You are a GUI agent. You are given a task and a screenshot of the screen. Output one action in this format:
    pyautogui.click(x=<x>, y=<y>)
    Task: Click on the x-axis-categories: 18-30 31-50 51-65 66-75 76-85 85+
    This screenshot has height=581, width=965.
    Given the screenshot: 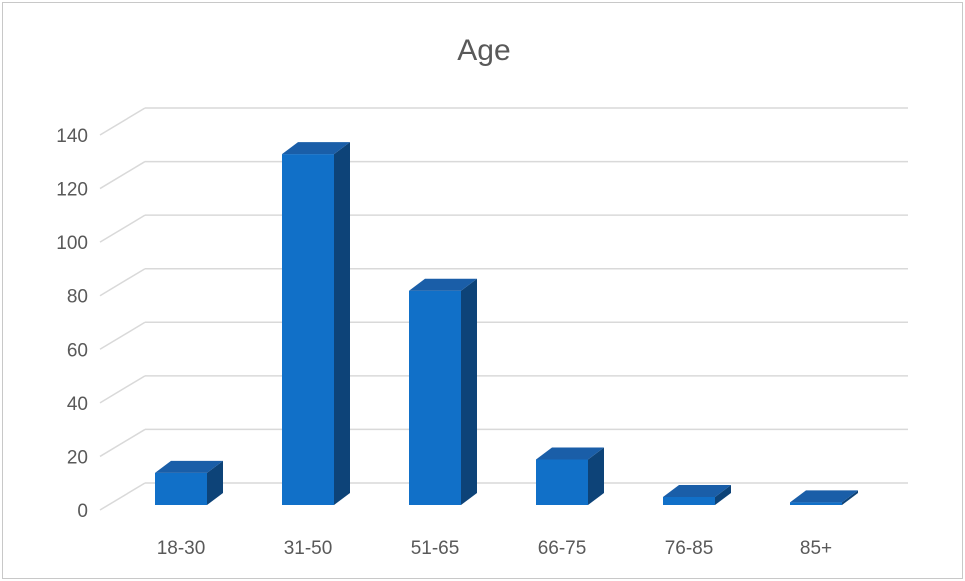 What is the action you would take?
    pyautogui.click(x=494, y=548)
    